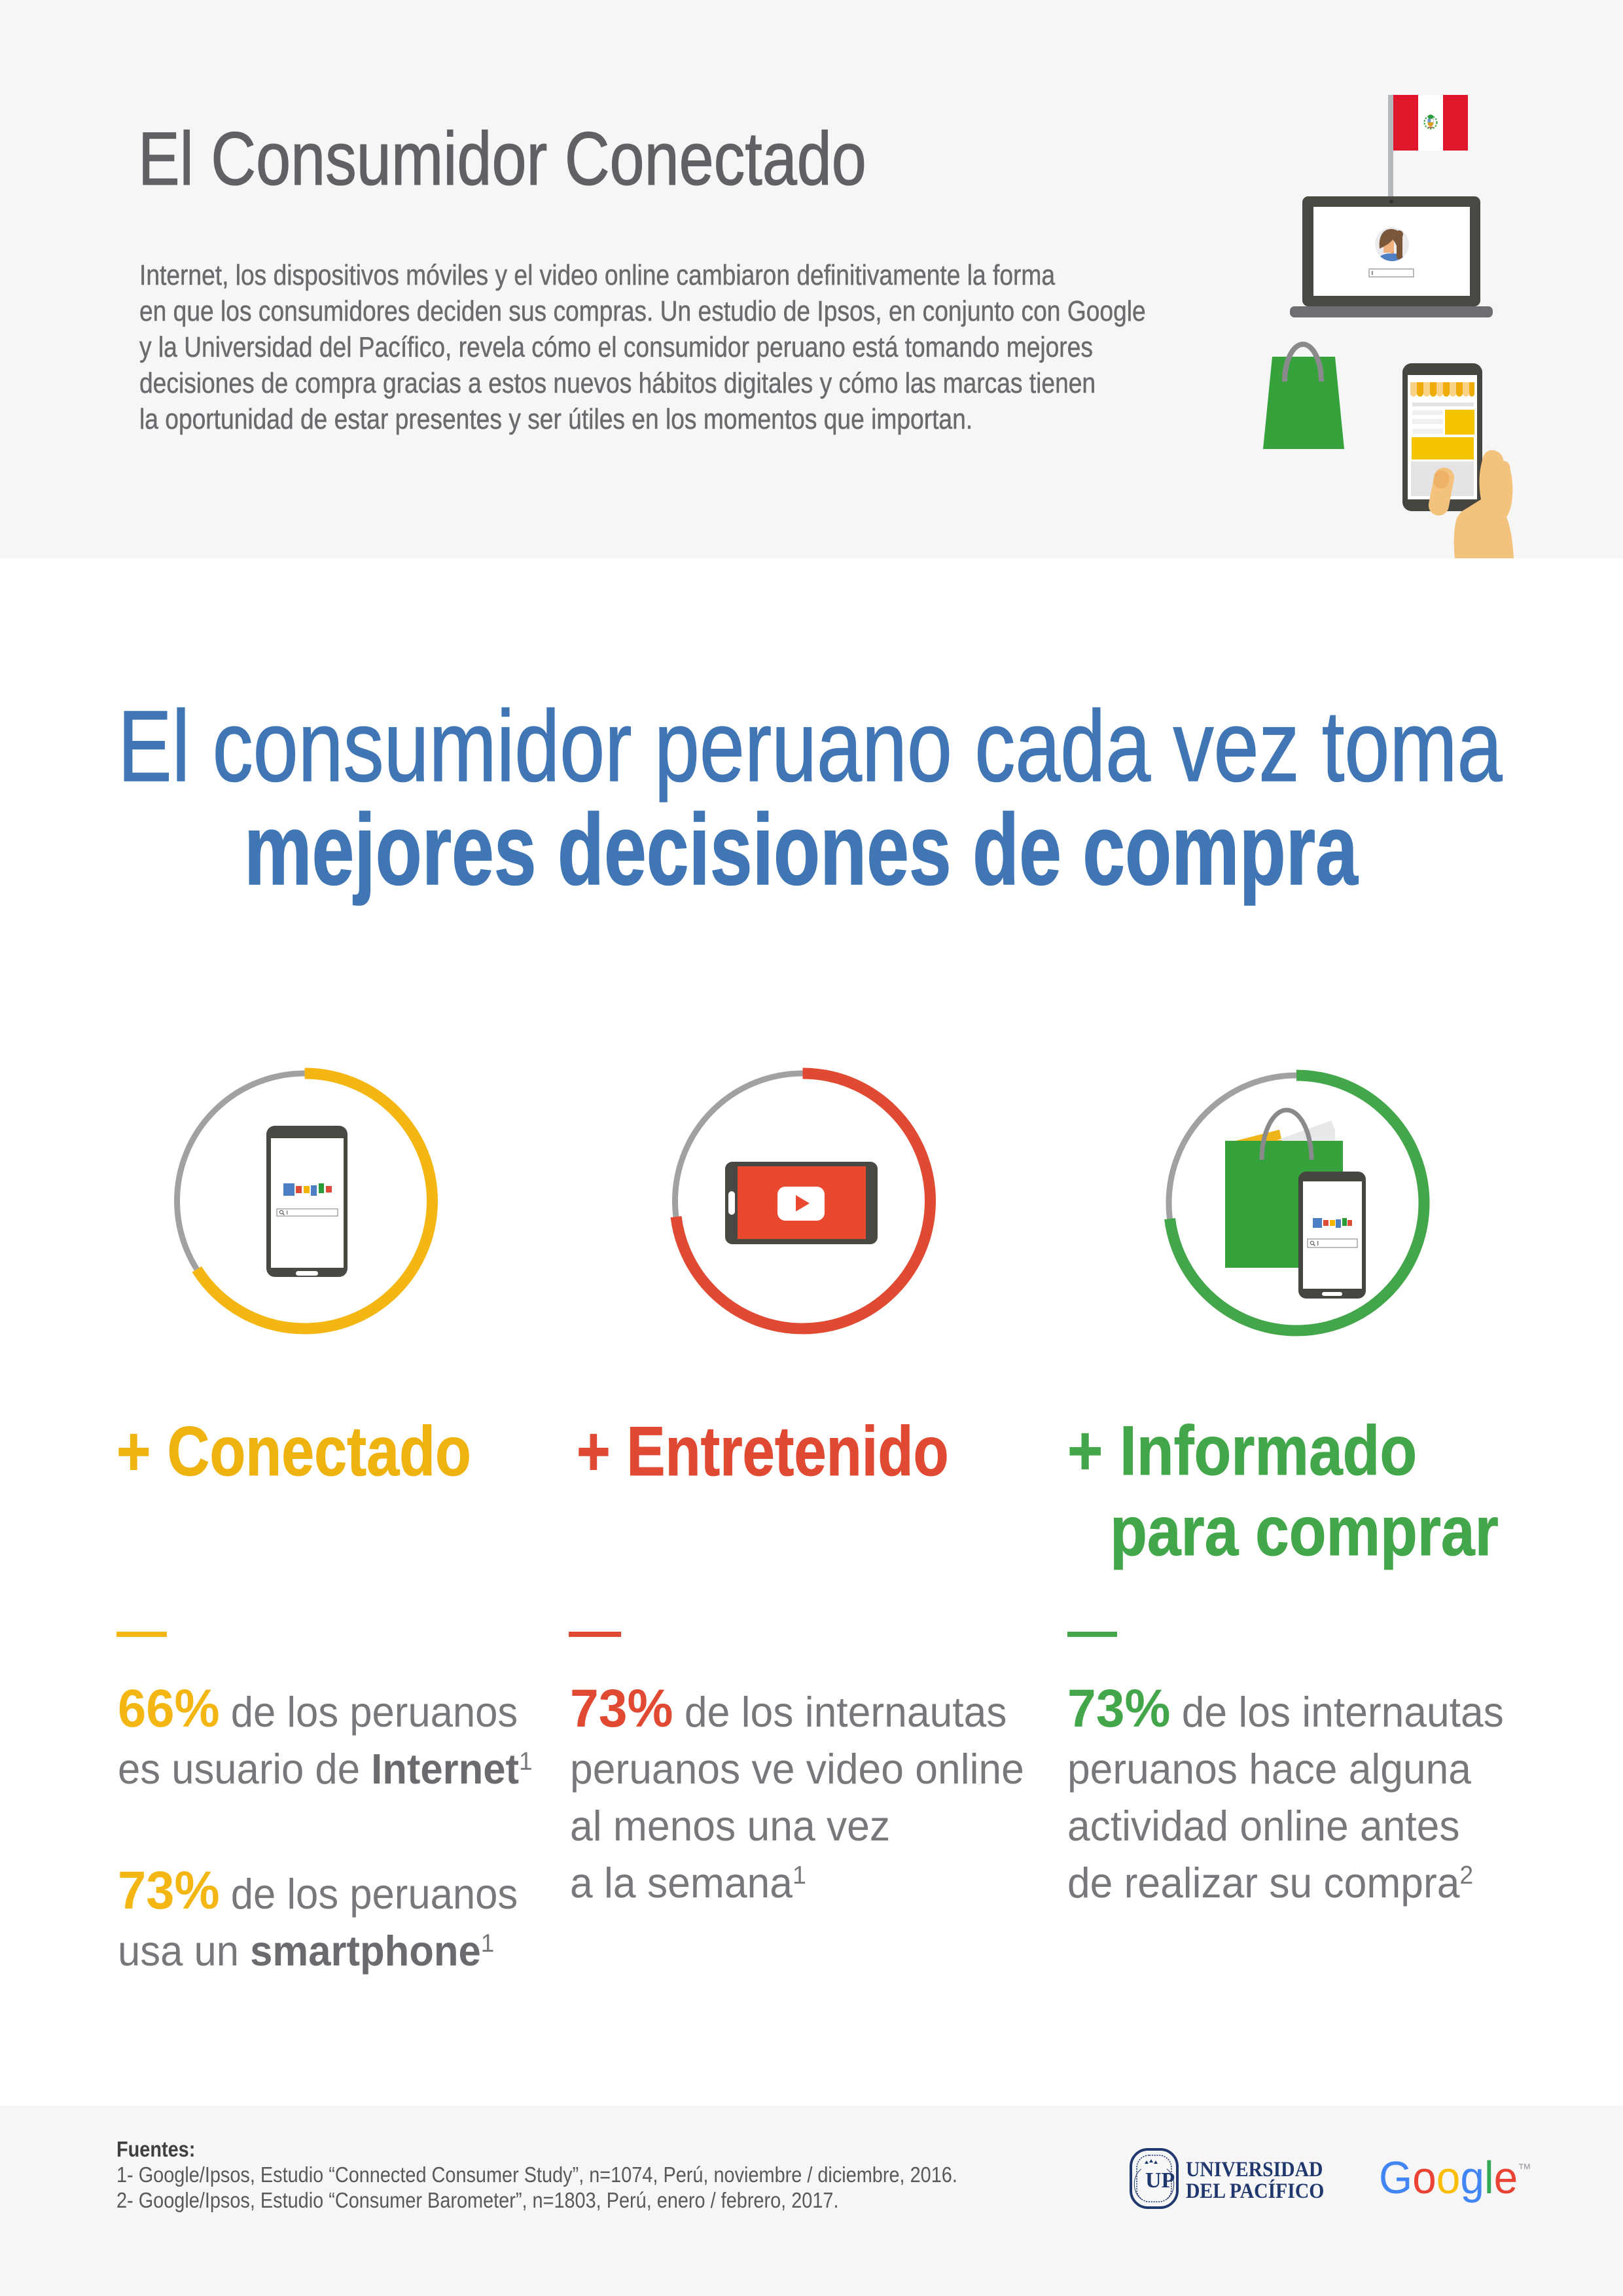 The height and width of the screenshot is (2296, 1623). What do you see at coordinates (1254, 2169) in the screenshot?
I see `svg-text: UNIVERSIDAD` at bounding box center [1254, 2169].